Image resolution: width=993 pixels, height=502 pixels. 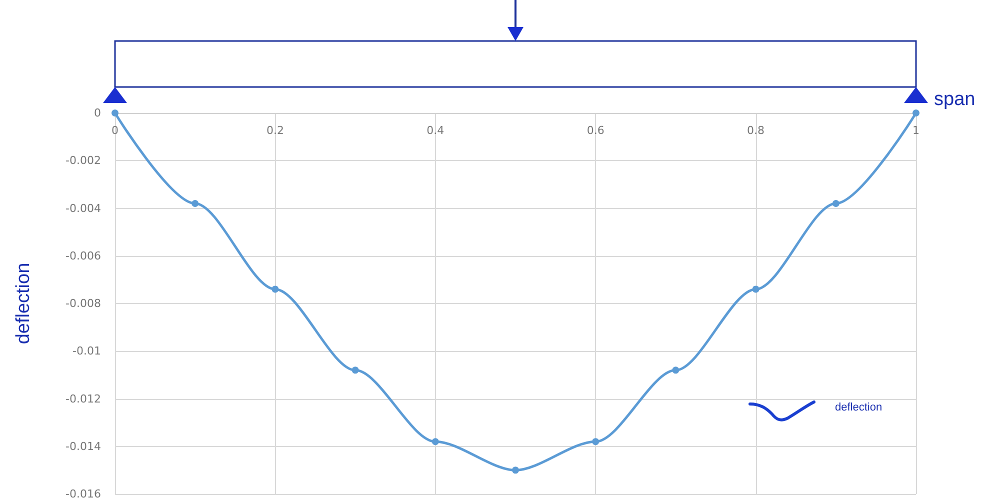 What do you see at coordinates (83, 494) in the screenshot?
I see `y-tick-label: -0.016` at bounding box center [83, 494].